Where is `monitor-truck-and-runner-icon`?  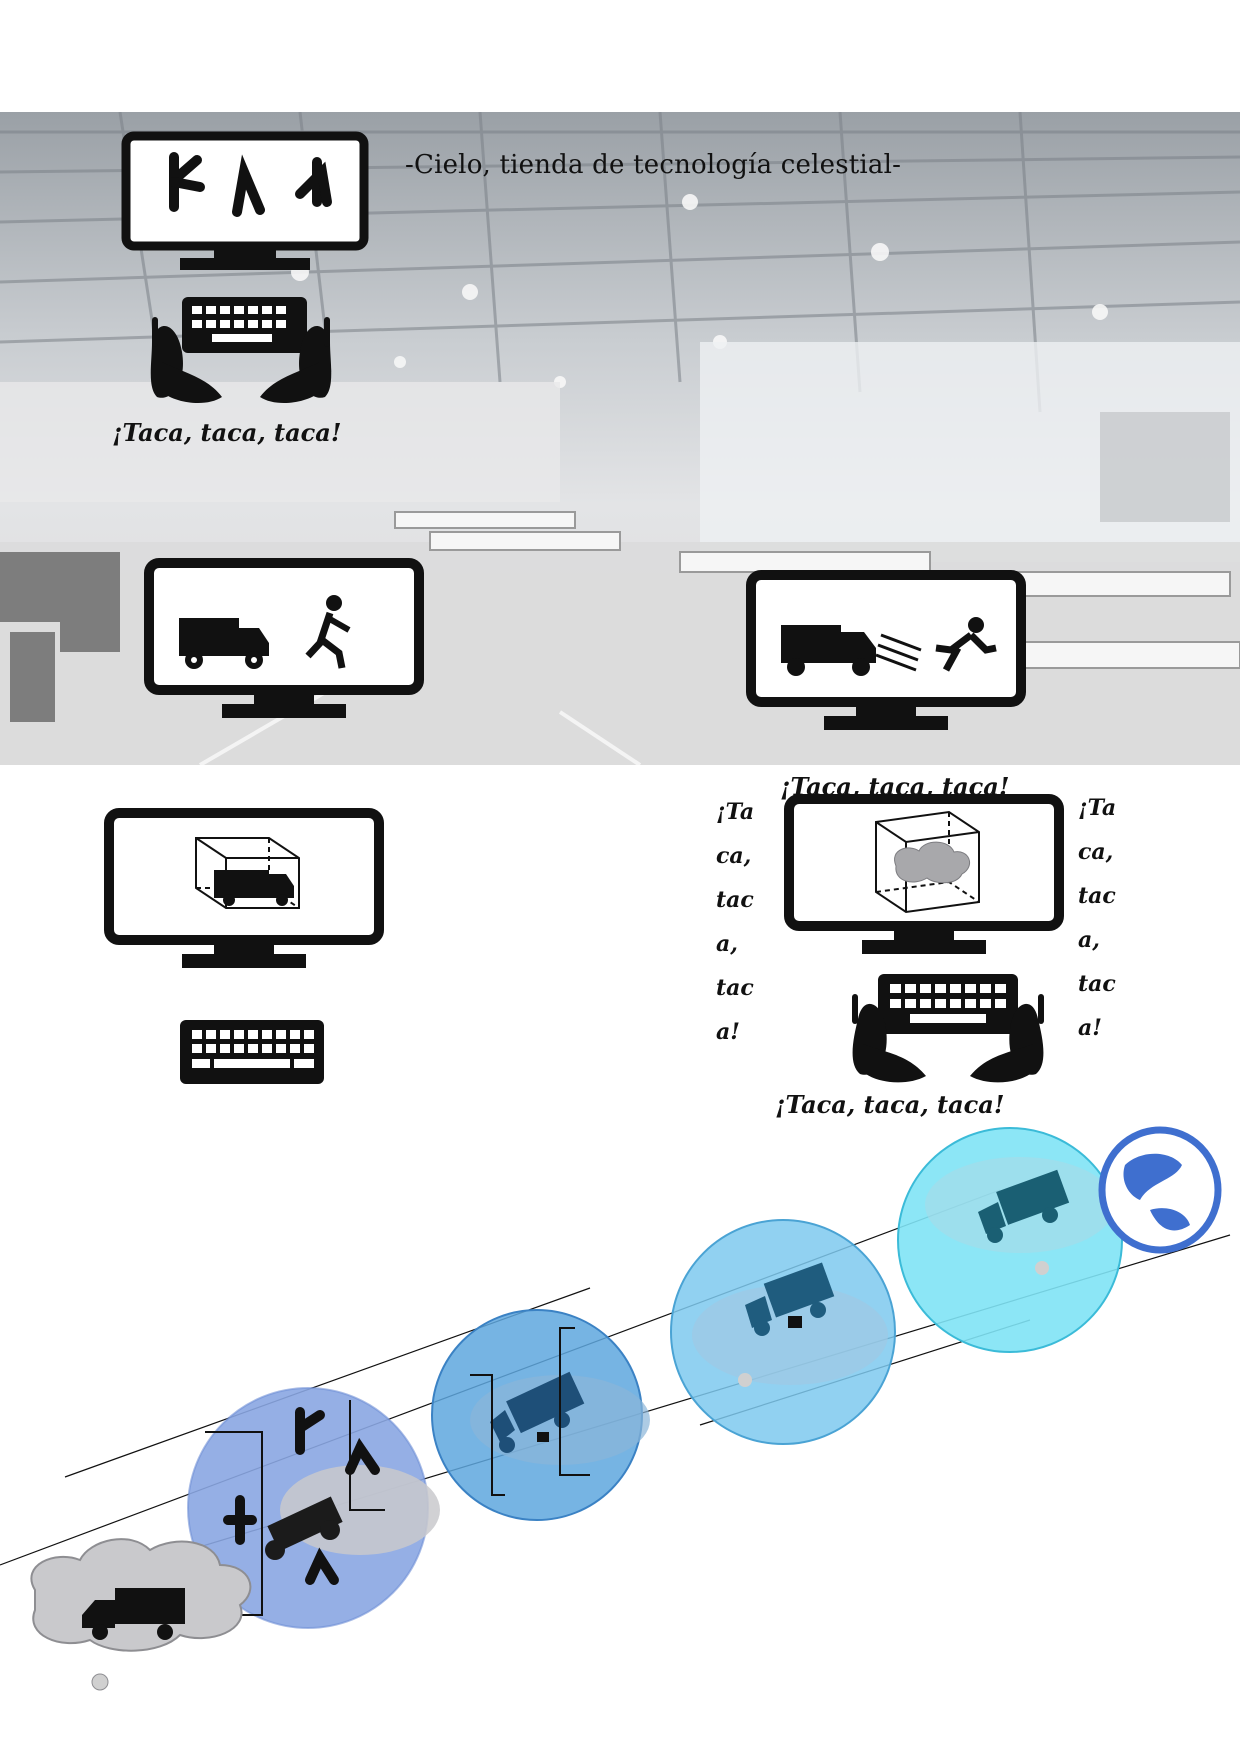
monitor-truck-and-runner-icon is located at coordinates (284, 638).